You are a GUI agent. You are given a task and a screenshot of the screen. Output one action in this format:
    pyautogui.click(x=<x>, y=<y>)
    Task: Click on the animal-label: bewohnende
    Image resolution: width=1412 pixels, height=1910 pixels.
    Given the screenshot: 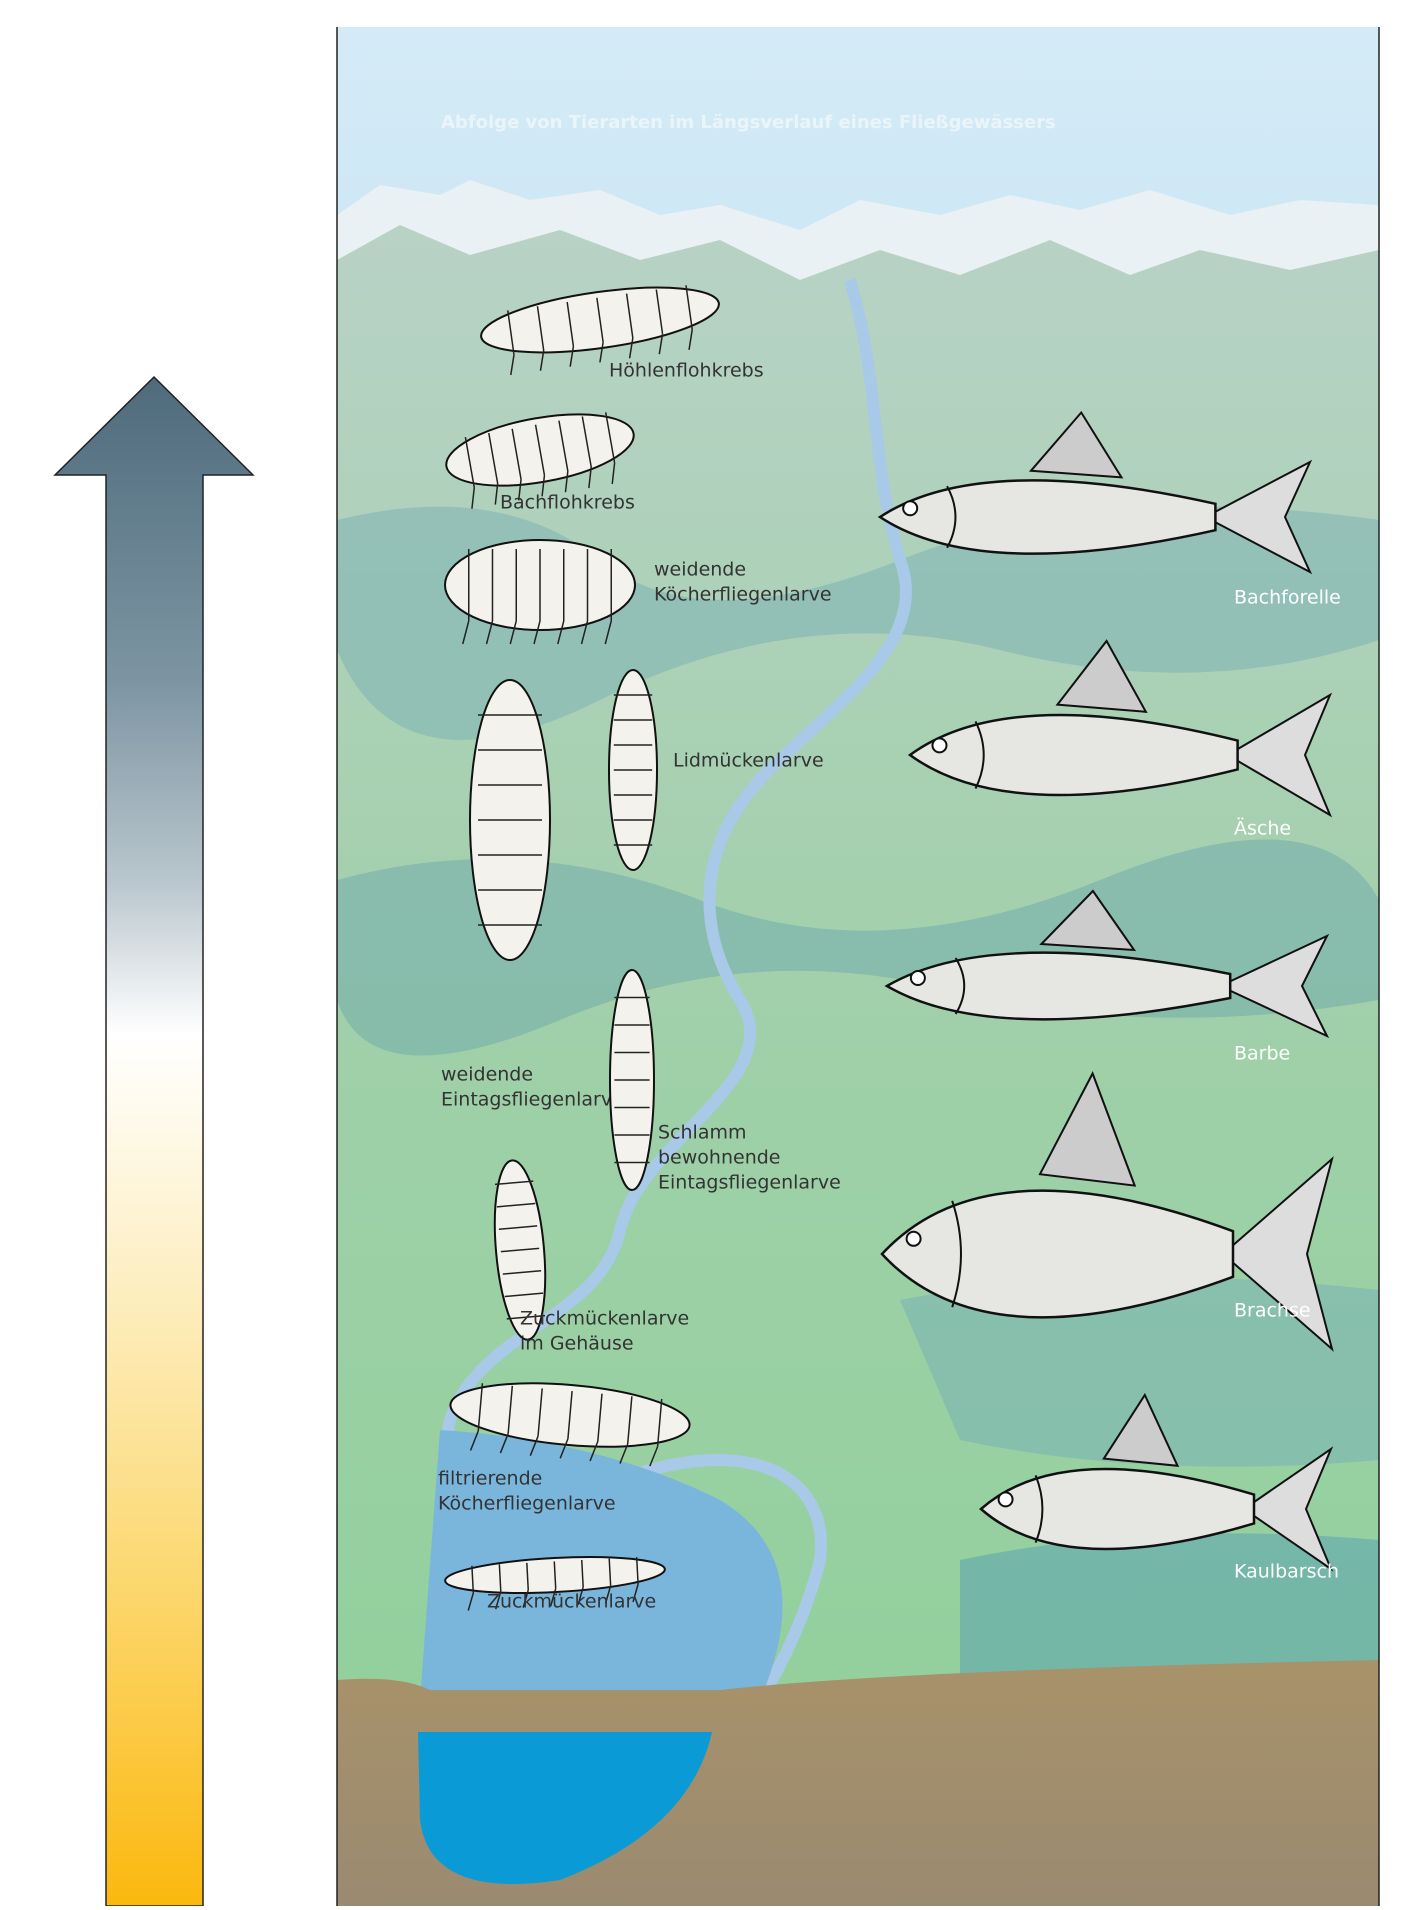 What is the action you would take?
    pyautogui.click(x=719, y=1158)
    